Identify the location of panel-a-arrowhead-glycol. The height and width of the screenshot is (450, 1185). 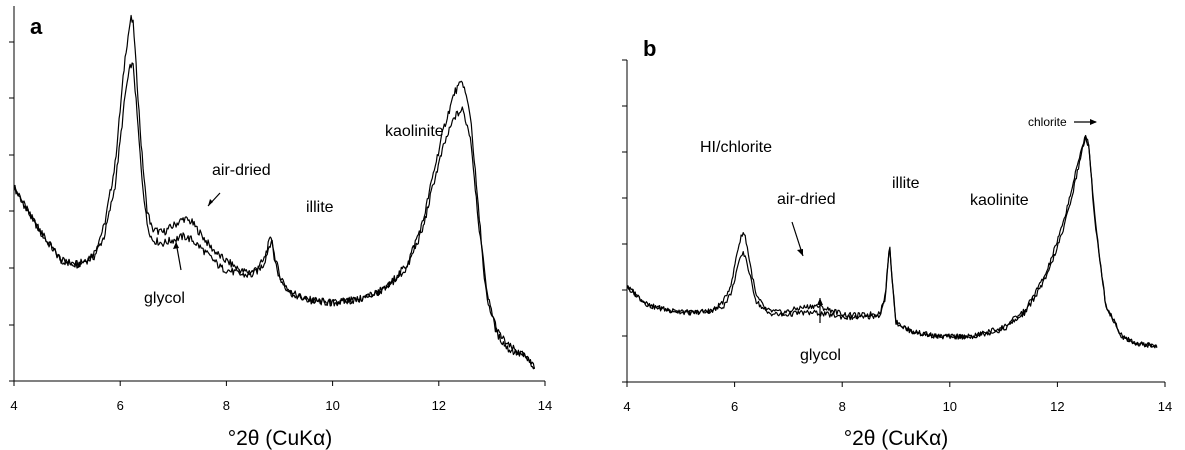
(176, 245).